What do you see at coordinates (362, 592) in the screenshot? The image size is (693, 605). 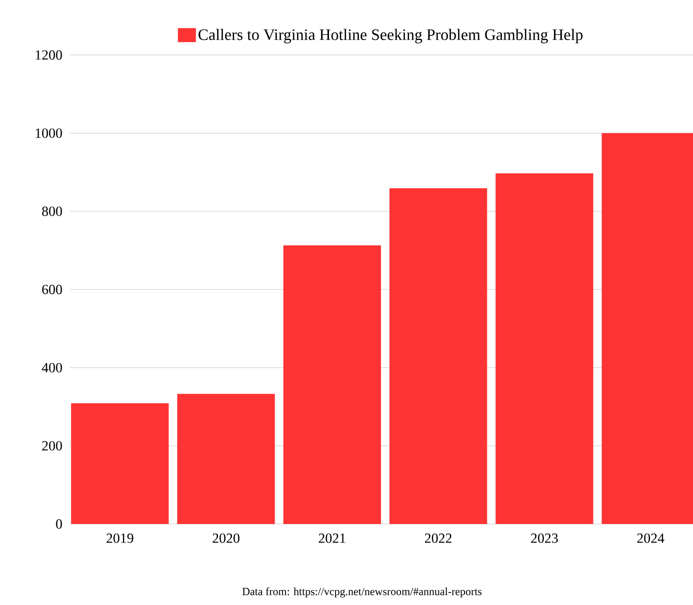 I see `text: Data from: https://vcpg.net/newsroom/#annual-reports` at bounding box center [362, 592].